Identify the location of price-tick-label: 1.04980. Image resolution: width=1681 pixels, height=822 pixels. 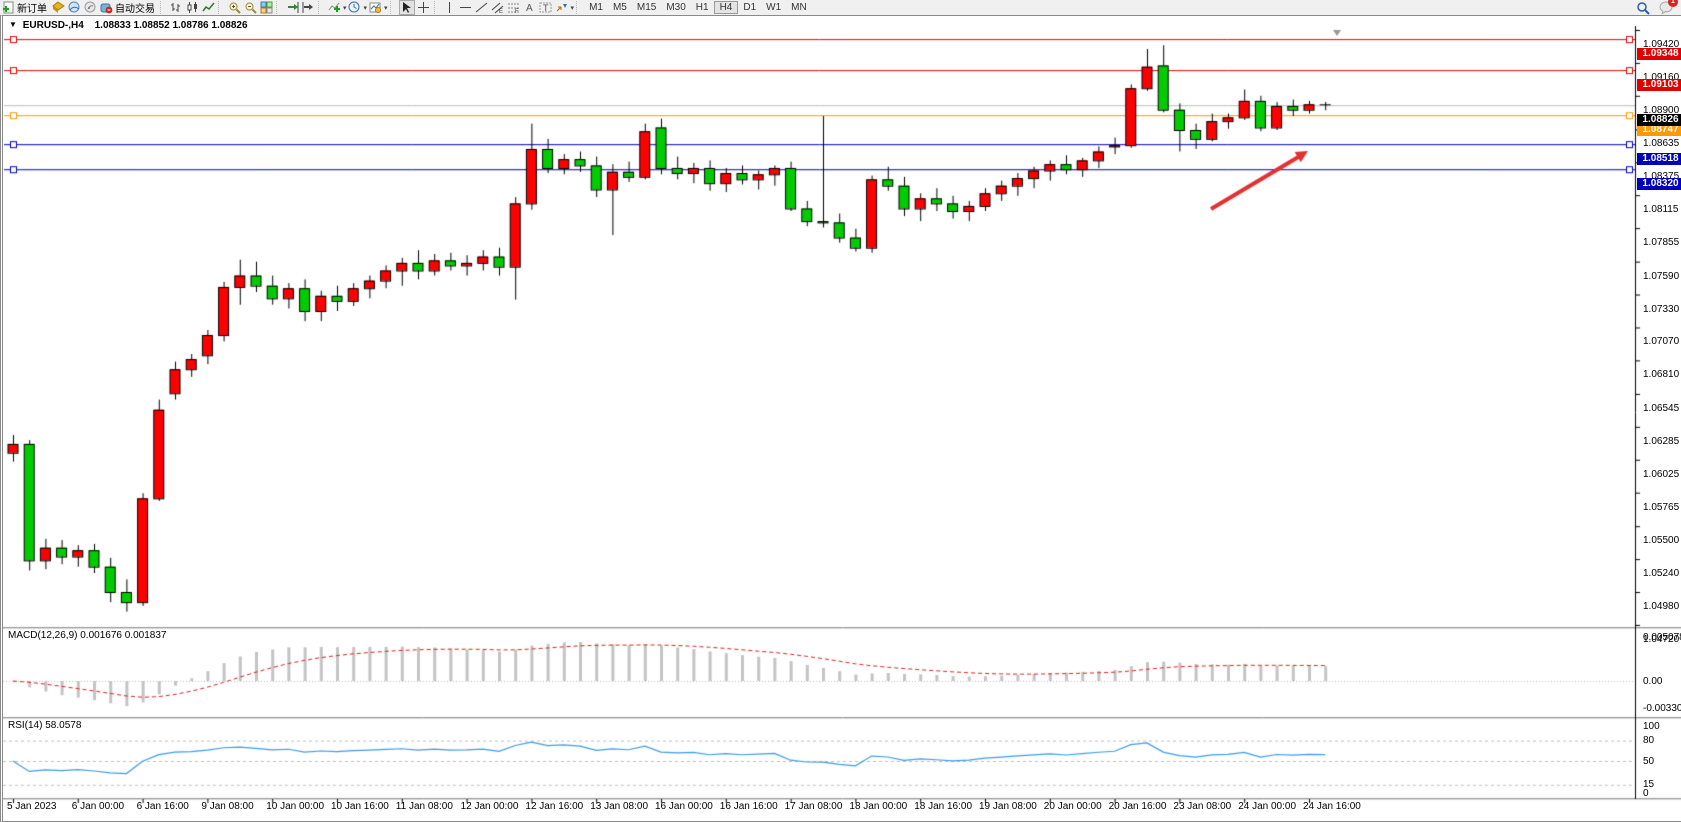
(1661, 606).